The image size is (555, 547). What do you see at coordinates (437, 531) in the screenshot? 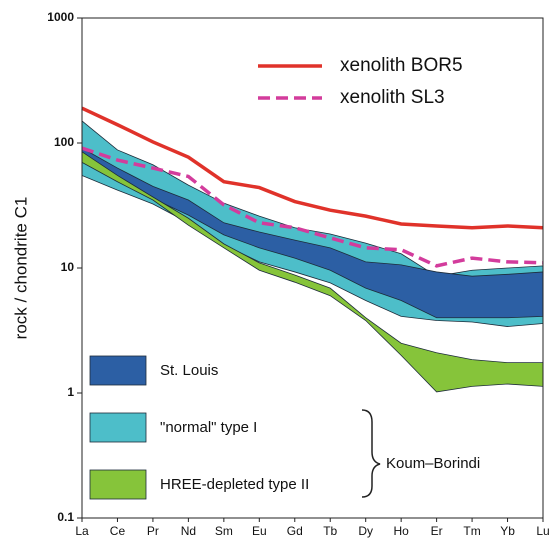
I see `x-tick-label: Er` at bounding box center [437, 531].